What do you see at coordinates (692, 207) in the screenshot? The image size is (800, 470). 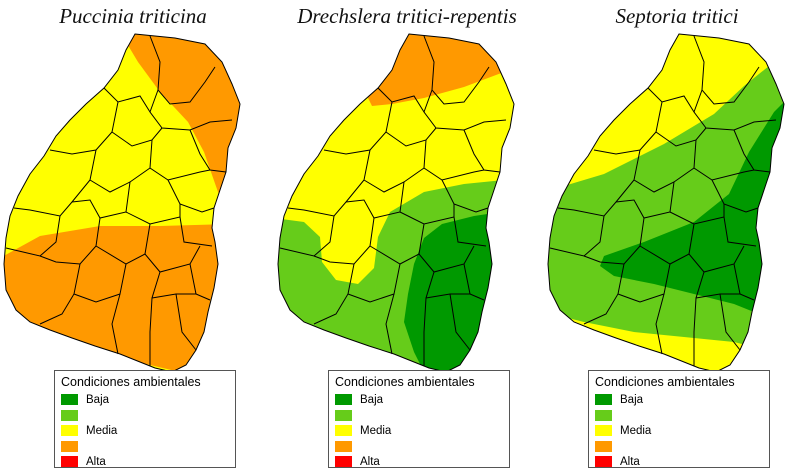 I see `zone-baja` at bounding box center [692, 207].